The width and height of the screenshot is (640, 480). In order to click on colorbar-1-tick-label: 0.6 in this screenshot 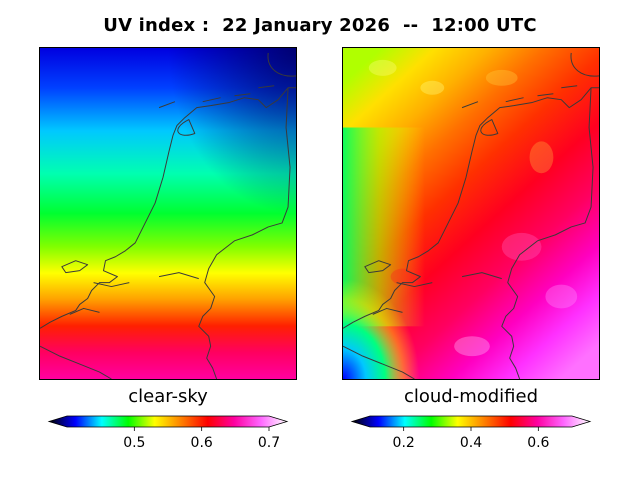, I will do `click(538, 443)`.